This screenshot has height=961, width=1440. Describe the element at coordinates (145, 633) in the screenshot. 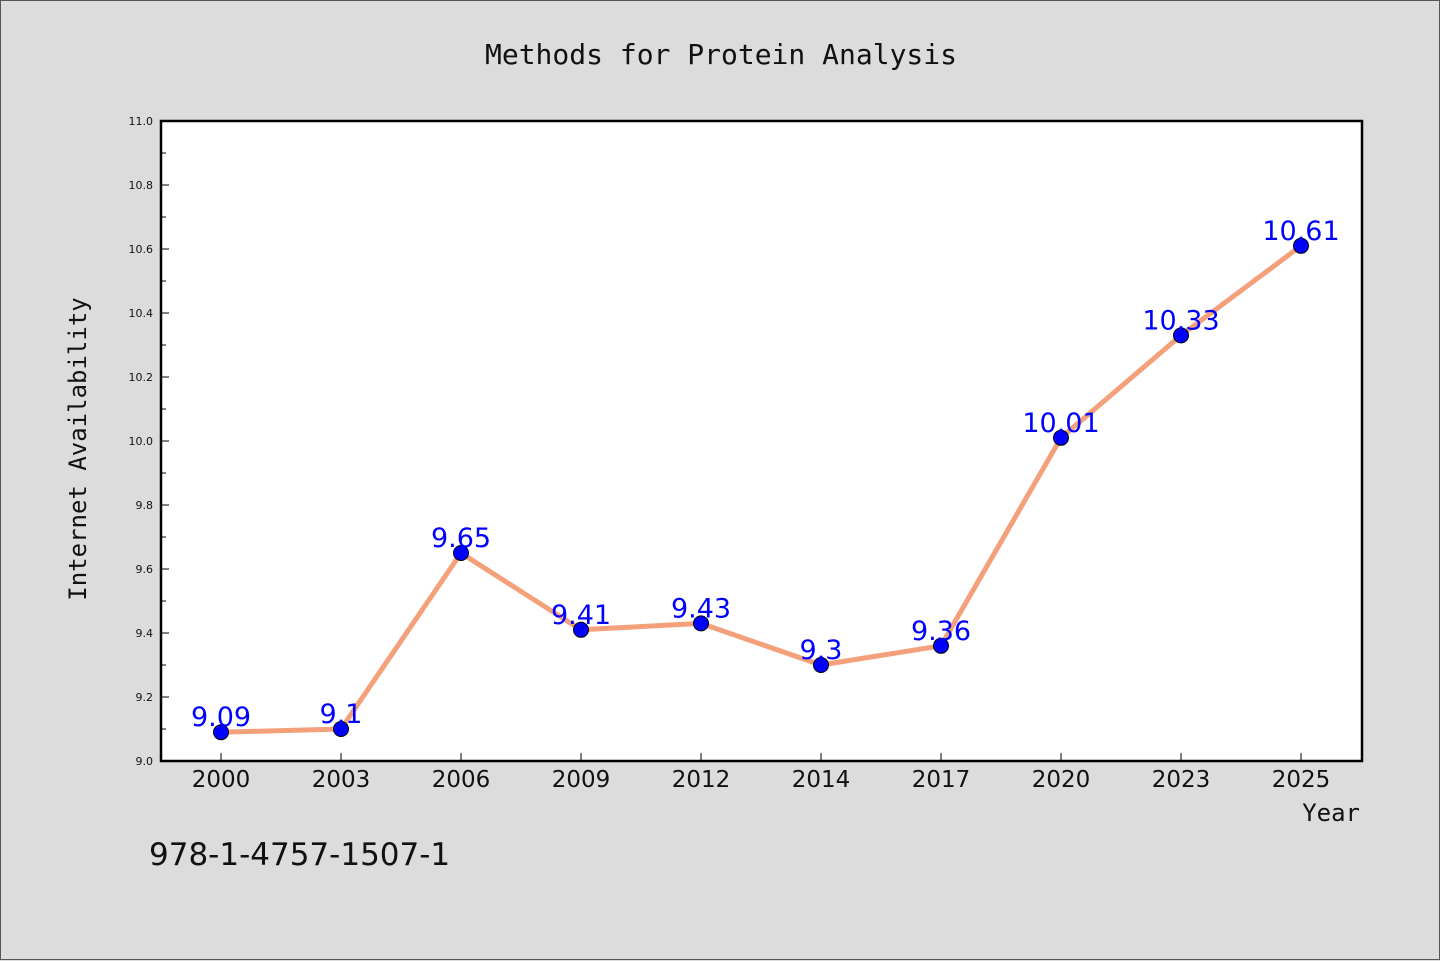

I see `y-tick-label: 9.4` at that location.